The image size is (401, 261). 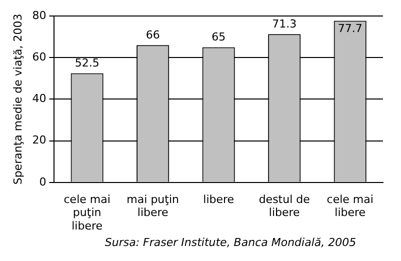 I want to click on text: Sursa: Fraser Institute, Banca Mondială, 2005, so click(x=231, y=242).